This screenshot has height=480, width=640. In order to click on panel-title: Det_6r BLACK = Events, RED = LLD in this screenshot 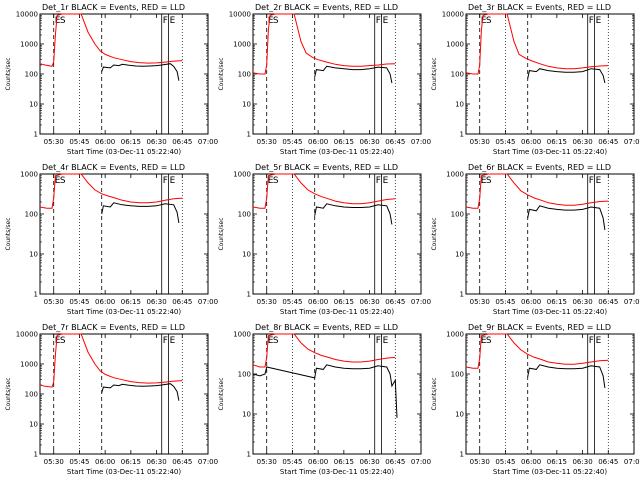, I will do `click(539, 167)`.